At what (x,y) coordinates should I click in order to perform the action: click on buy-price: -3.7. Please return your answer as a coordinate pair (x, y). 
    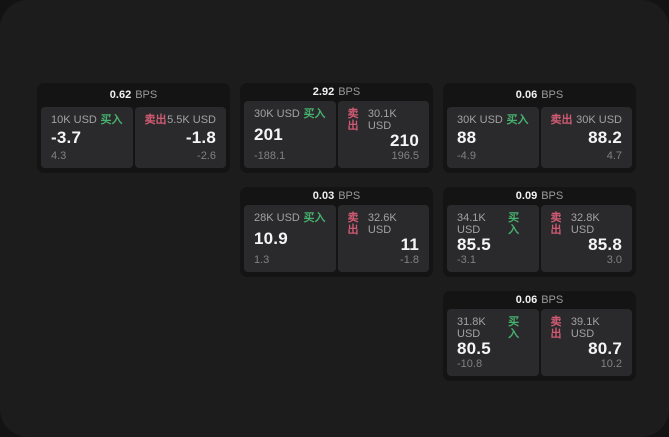
    Looking at the image, I should click on (66, 137).